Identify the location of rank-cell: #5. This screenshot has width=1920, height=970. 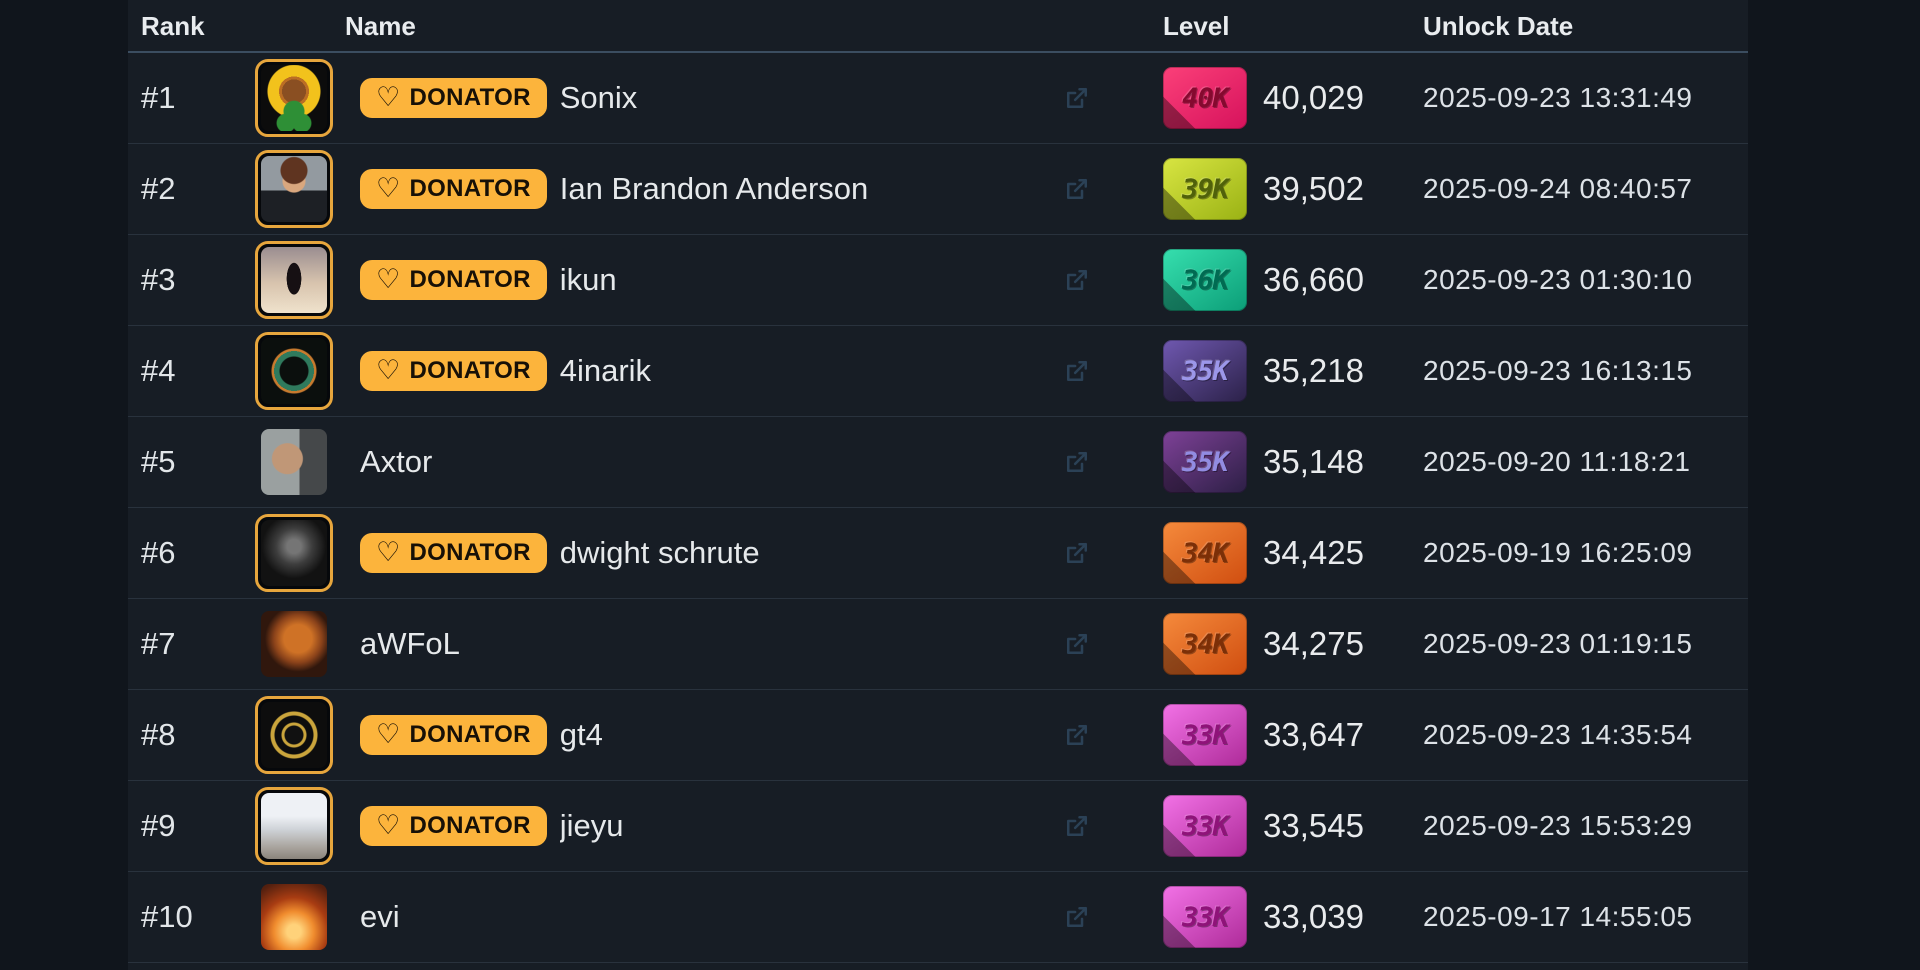
(158, 461).